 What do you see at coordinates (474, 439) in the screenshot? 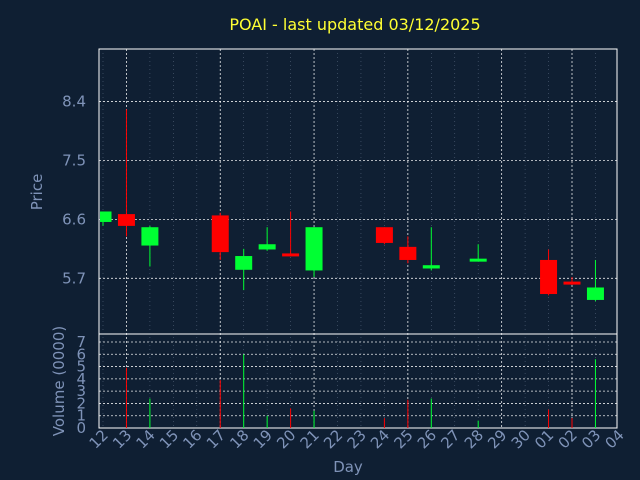
I see `day-tick-label: 28` at bounding box center [474, 439].